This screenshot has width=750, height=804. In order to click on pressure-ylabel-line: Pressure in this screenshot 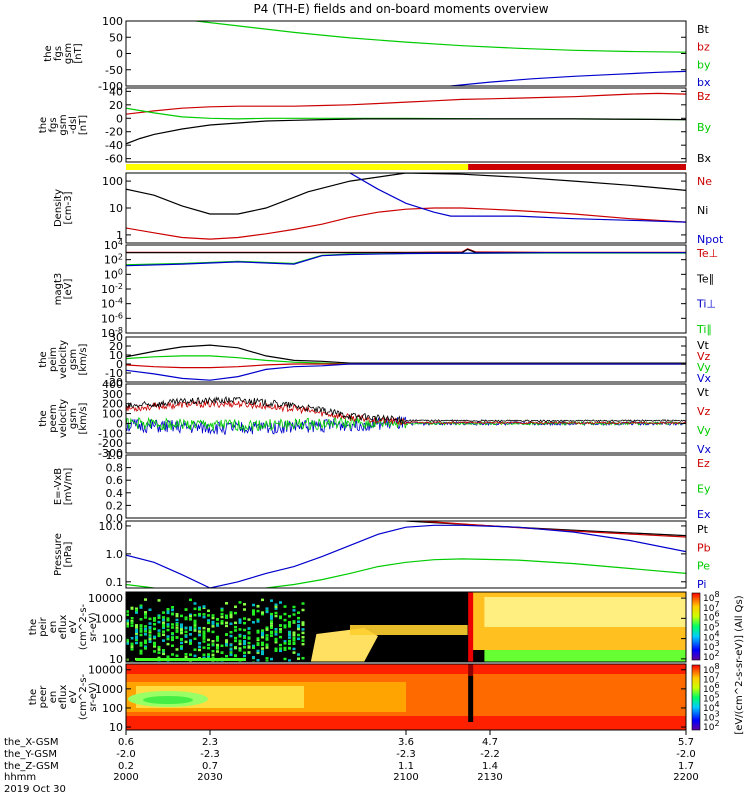, I will do `click(58, 554)`.